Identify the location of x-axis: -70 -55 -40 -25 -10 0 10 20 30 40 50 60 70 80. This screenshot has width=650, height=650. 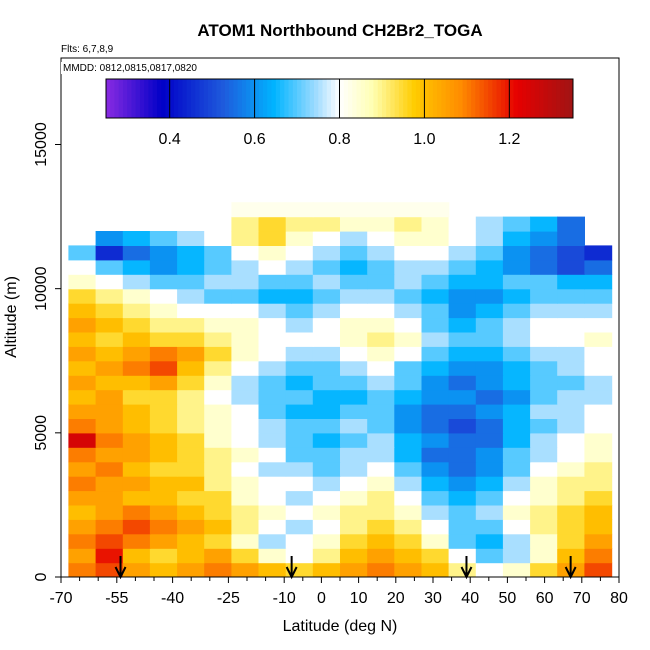
(338, 592).